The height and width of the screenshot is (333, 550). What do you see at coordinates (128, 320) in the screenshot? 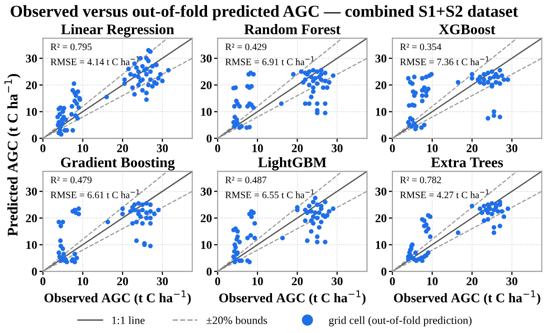
I see `legend-label: 1:1 line` at bounding box center [128, 320].